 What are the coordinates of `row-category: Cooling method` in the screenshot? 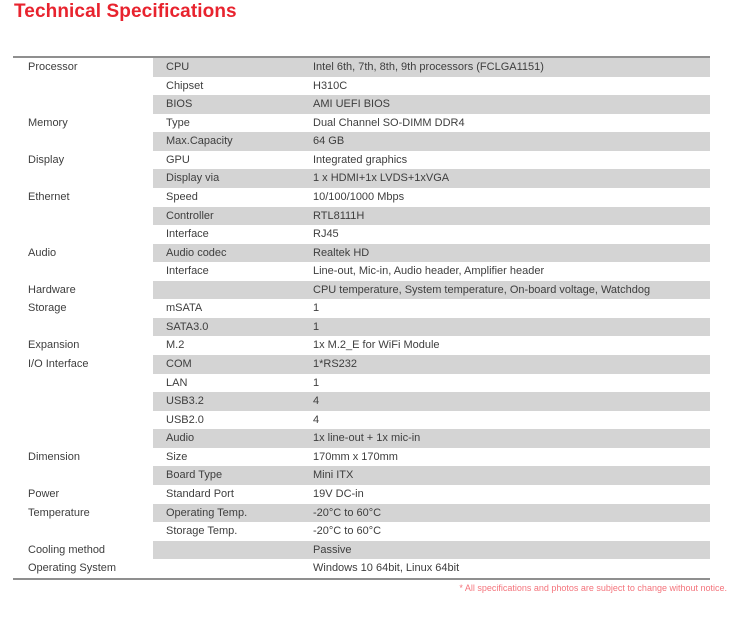 It's located at (67, 549).